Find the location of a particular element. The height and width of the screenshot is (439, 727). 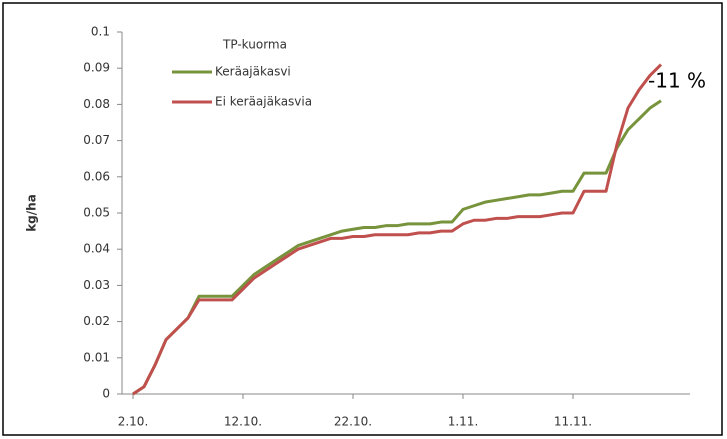

chart-title: TP-kuorma is located at coordinates (254, 45).